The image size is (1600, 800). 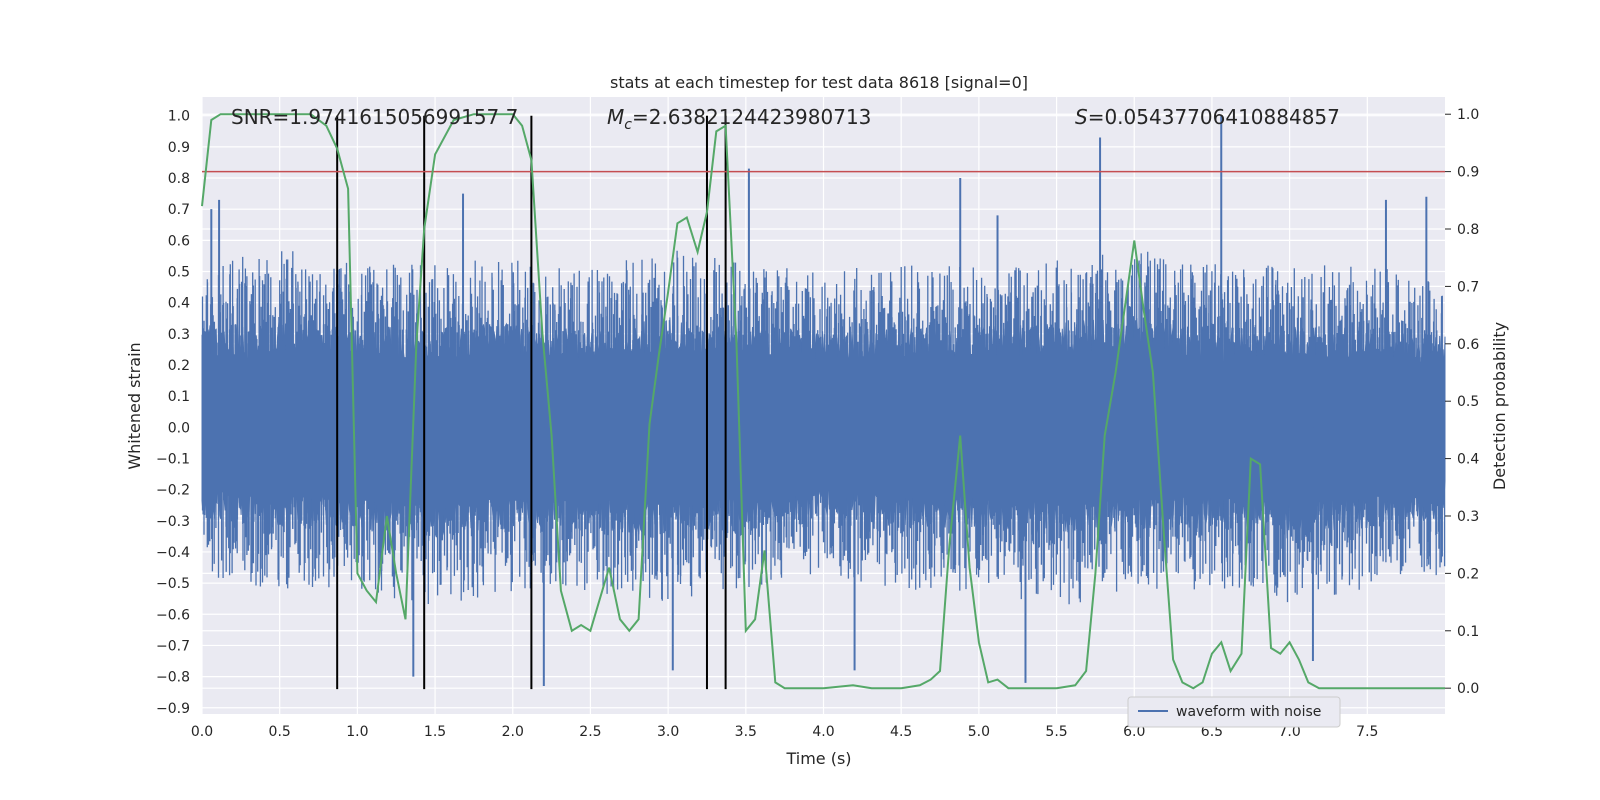 What do you see at coordinates (134, 405) in the screenshot?
I see `y-left-axis-label: Whitened strain` at bounding box center [134, 405].